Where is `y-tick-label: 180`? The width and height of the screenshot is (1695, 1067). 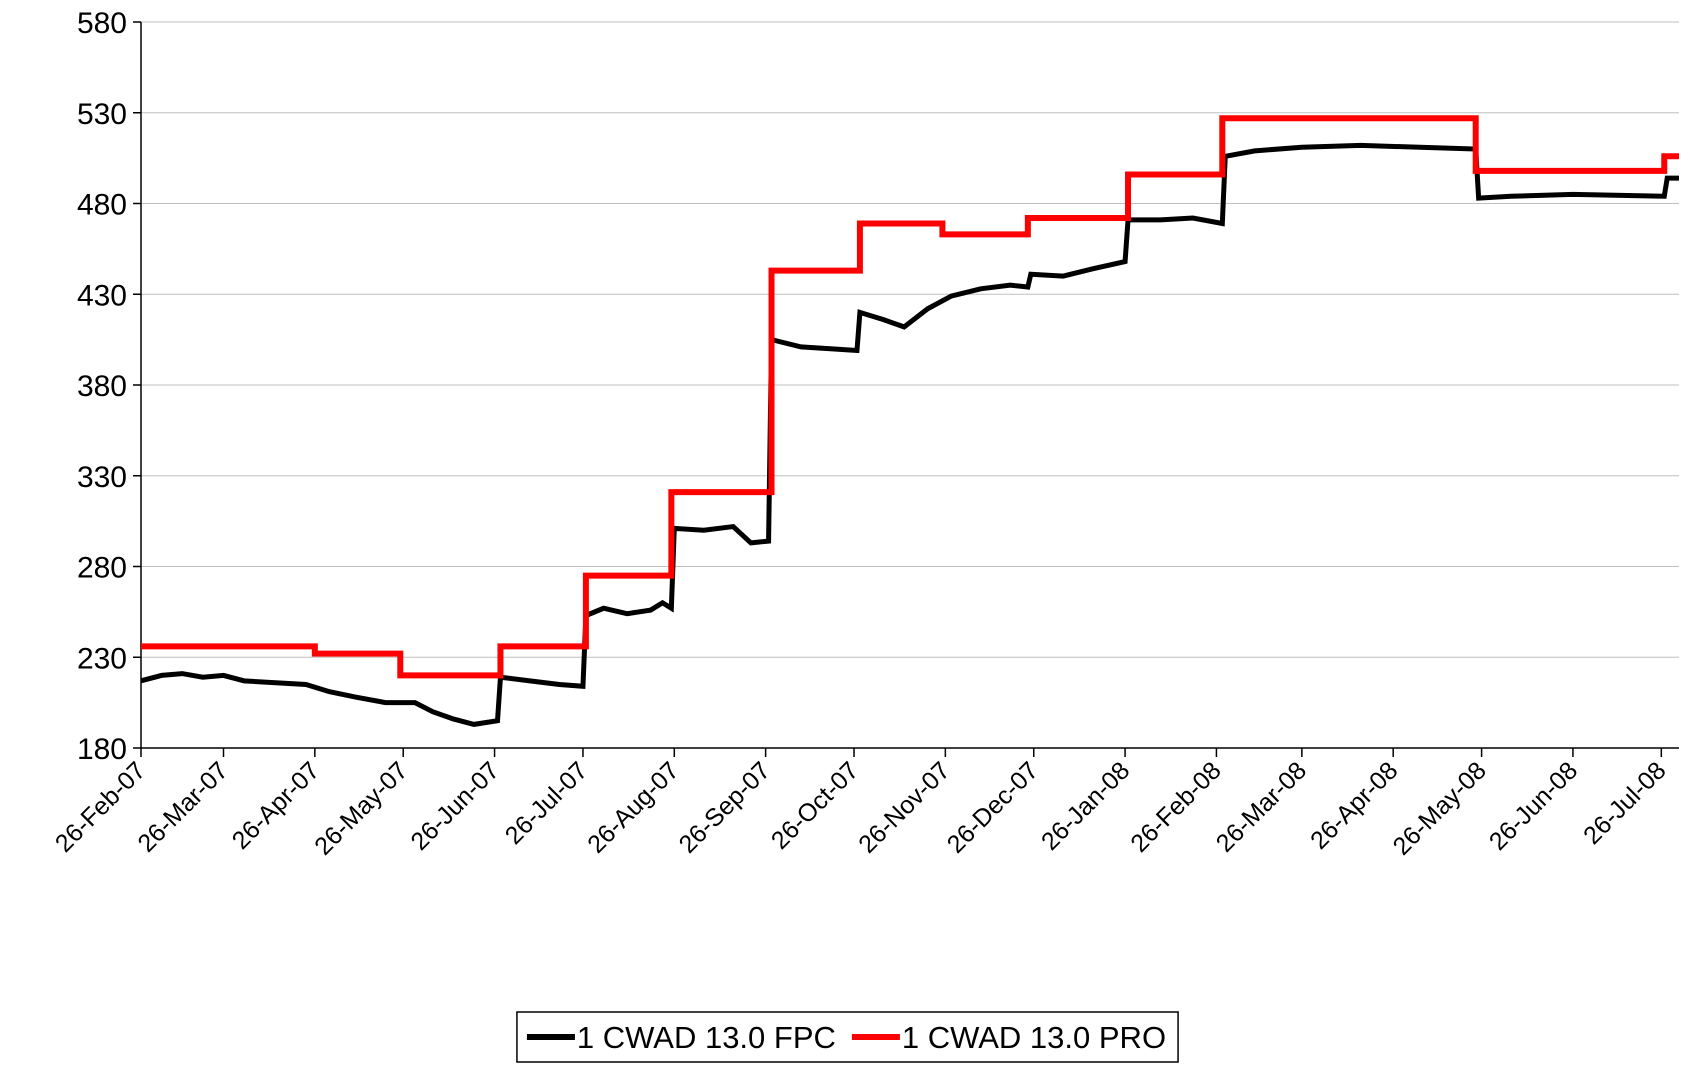 y-tick-label: 180 is located at coordinates (102, 749).